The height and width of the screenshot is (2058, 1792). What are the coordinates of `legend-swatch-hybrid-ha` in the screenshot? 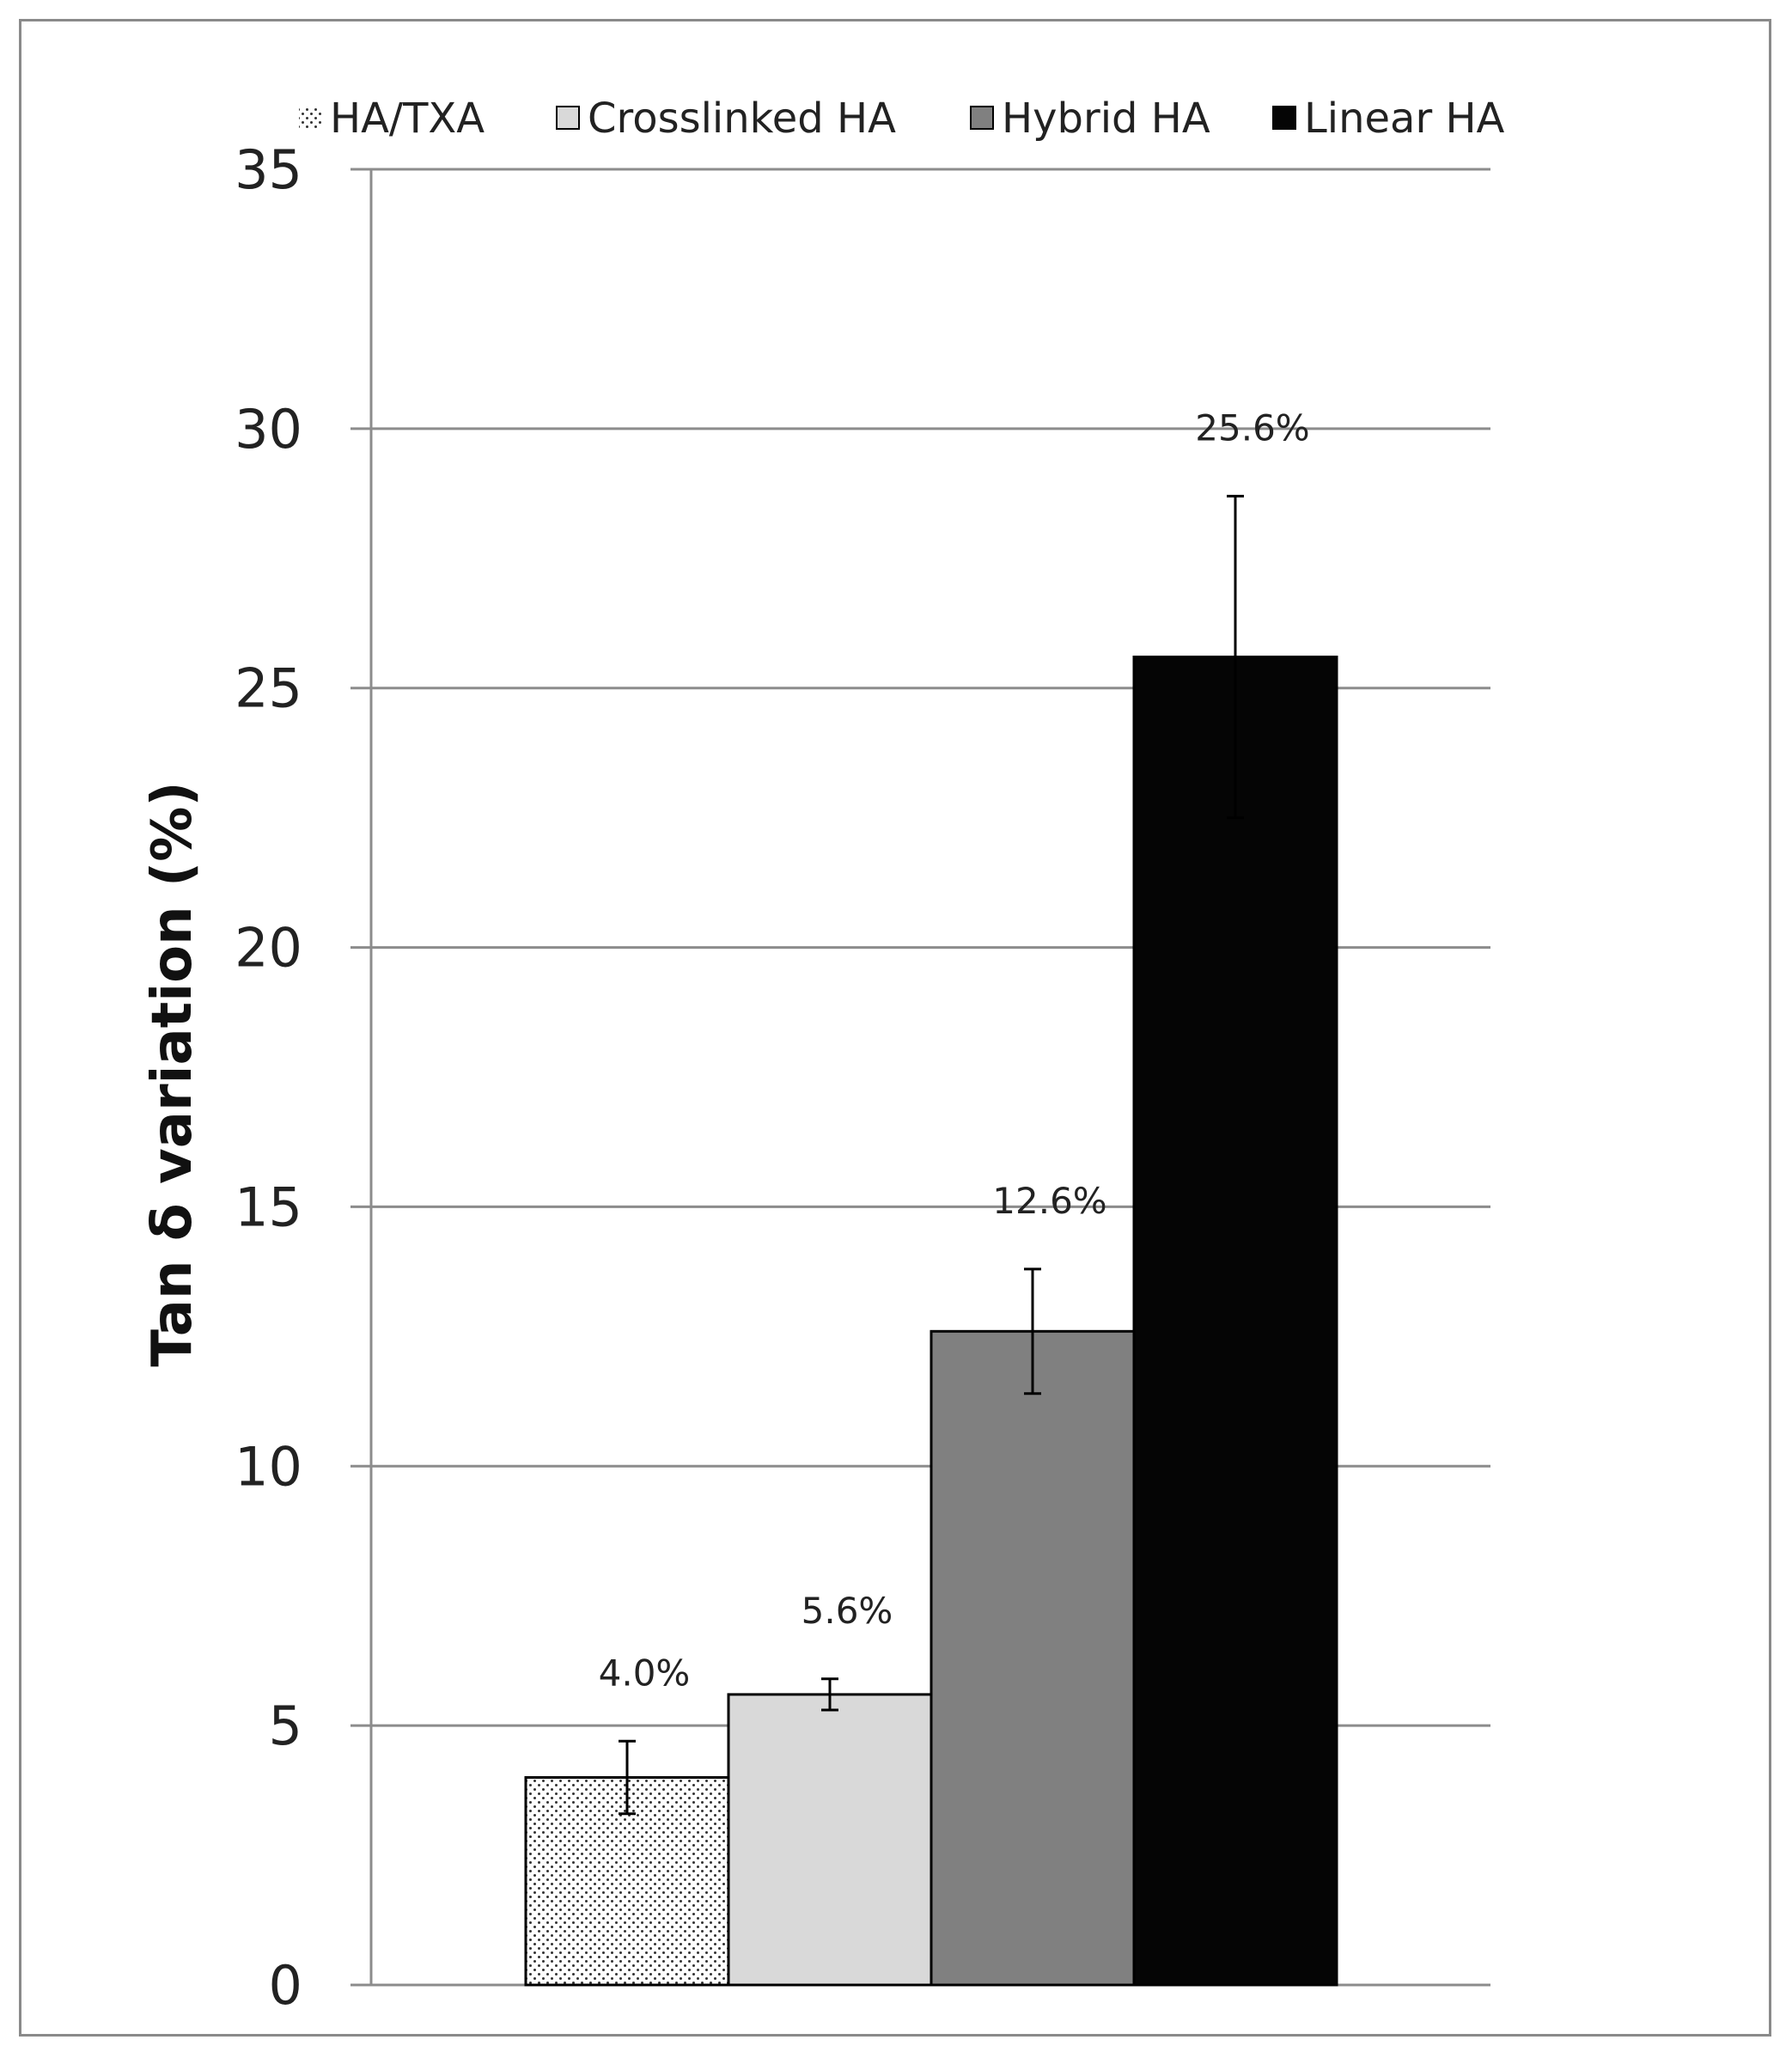 It's located at (982, 118).